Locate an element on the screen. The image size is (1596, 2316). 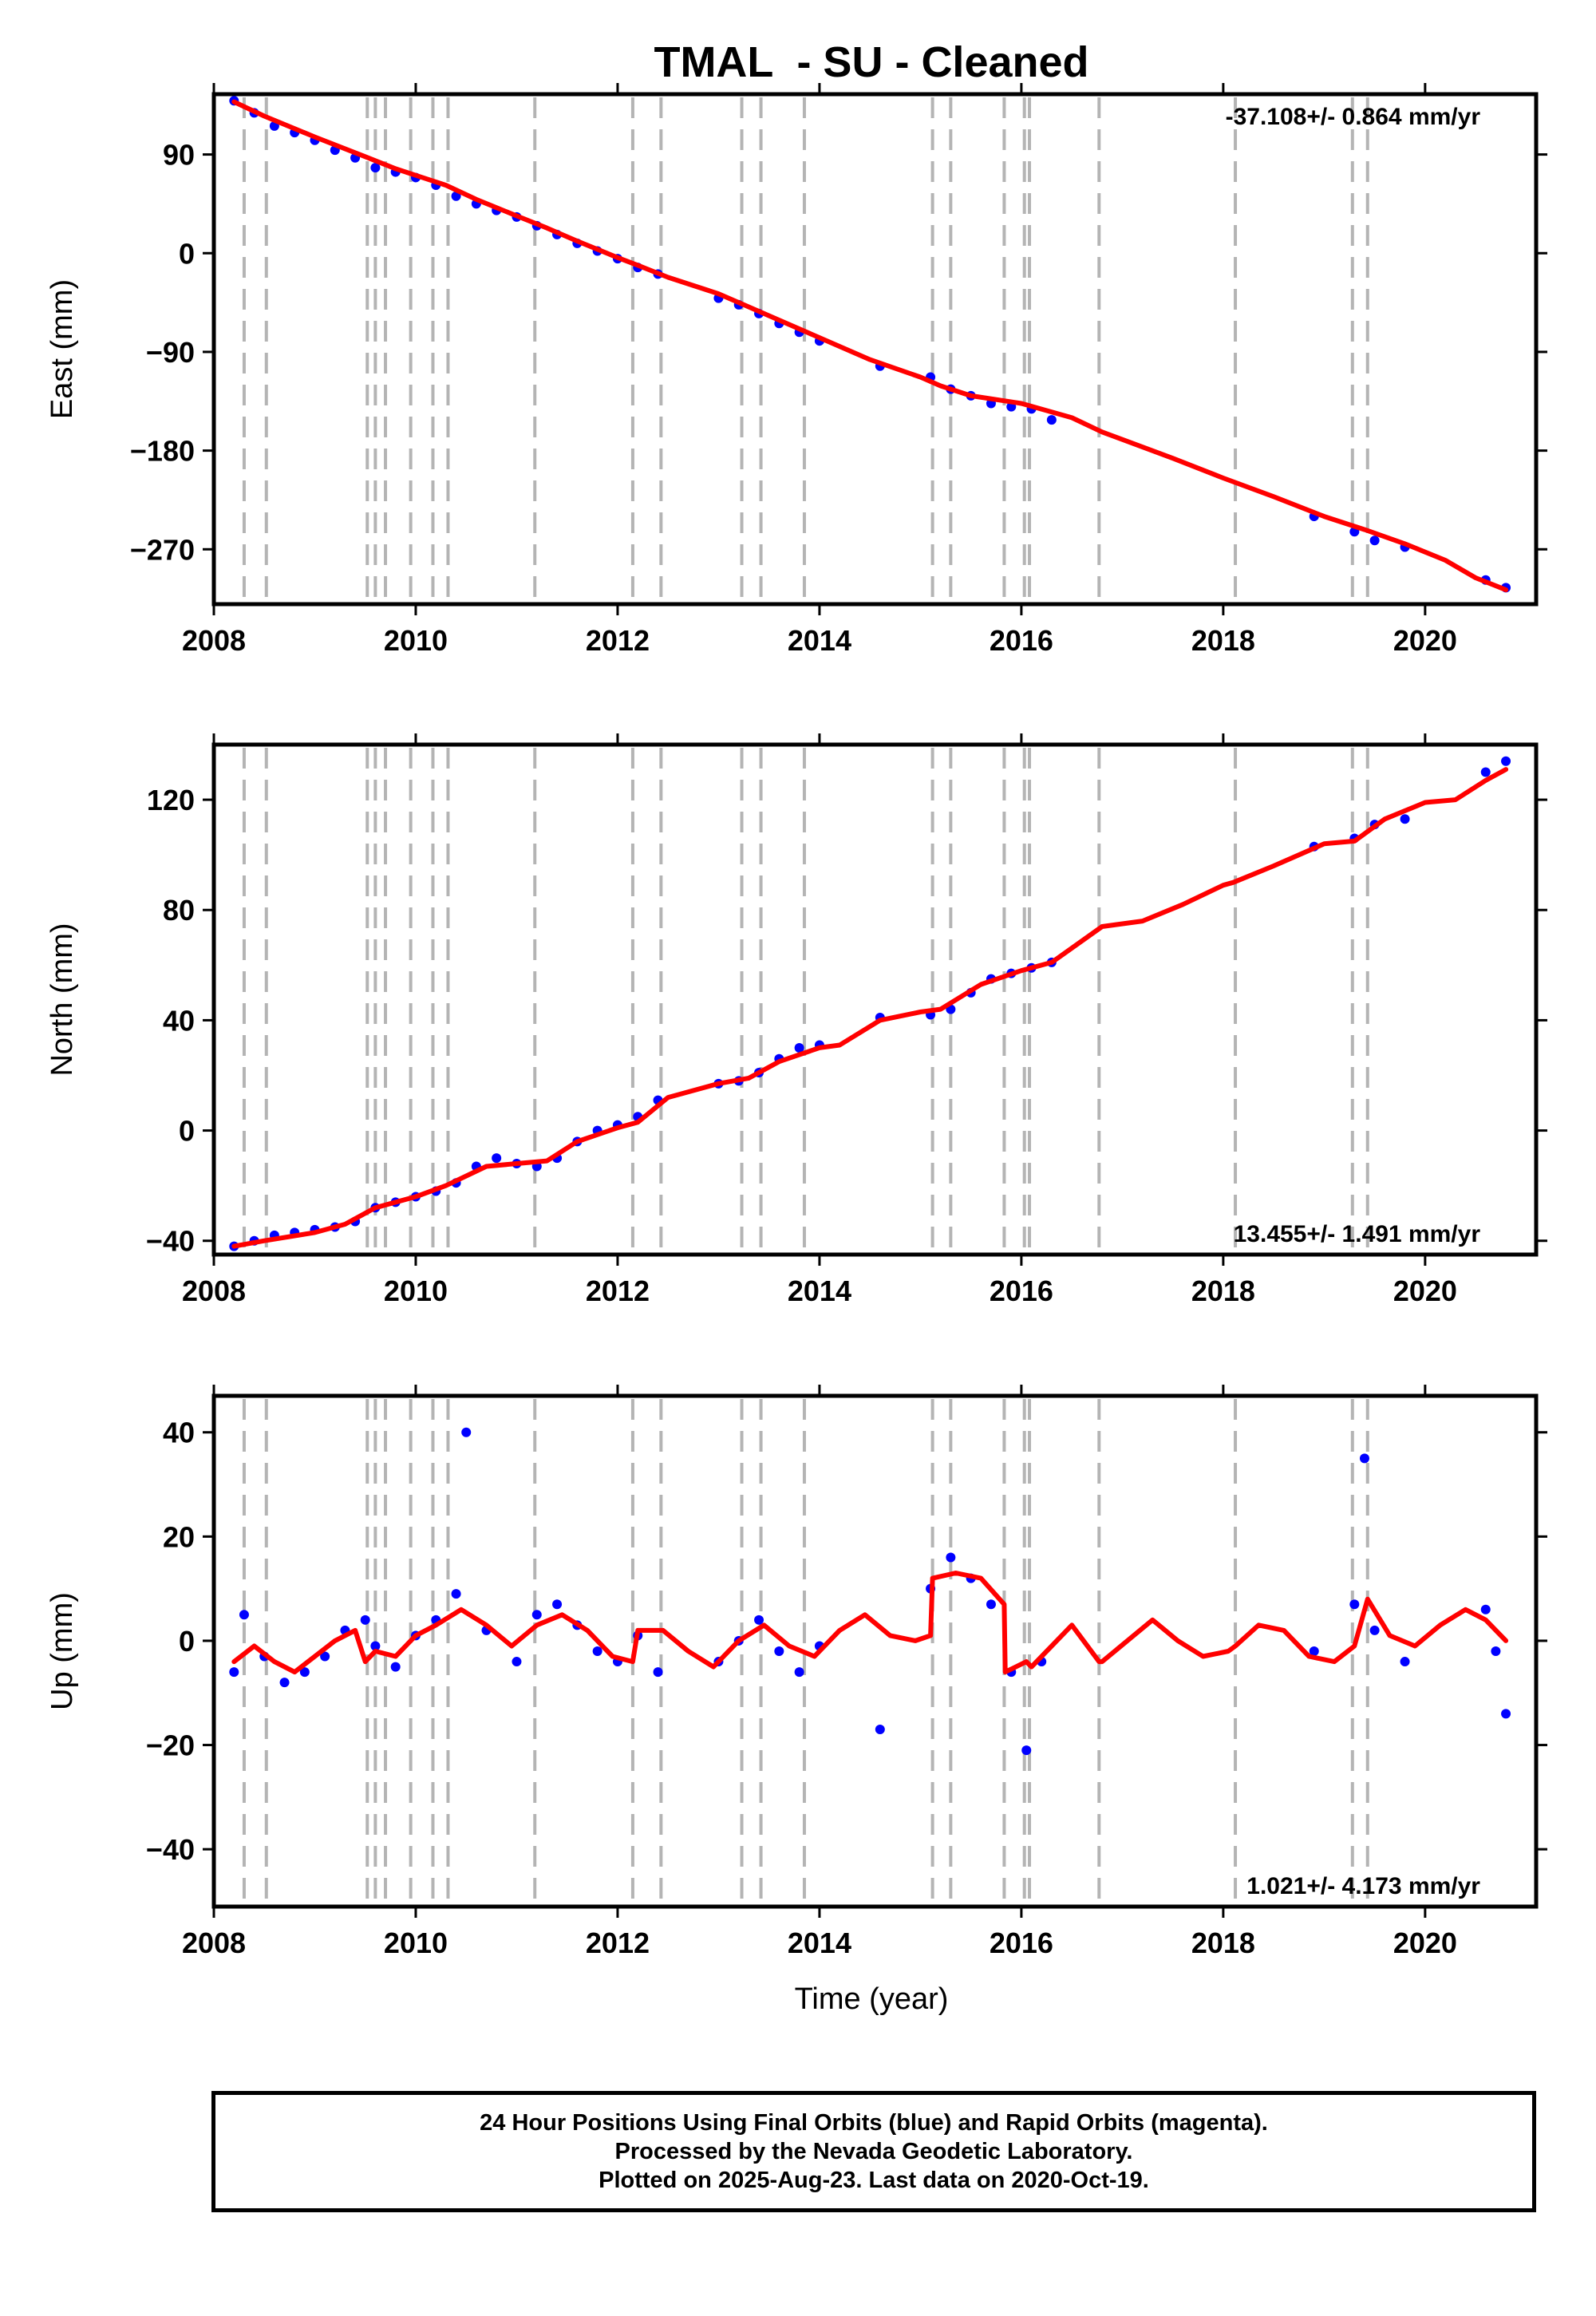
east-y-tick-label: −90 is located at coordinates (170, 352).